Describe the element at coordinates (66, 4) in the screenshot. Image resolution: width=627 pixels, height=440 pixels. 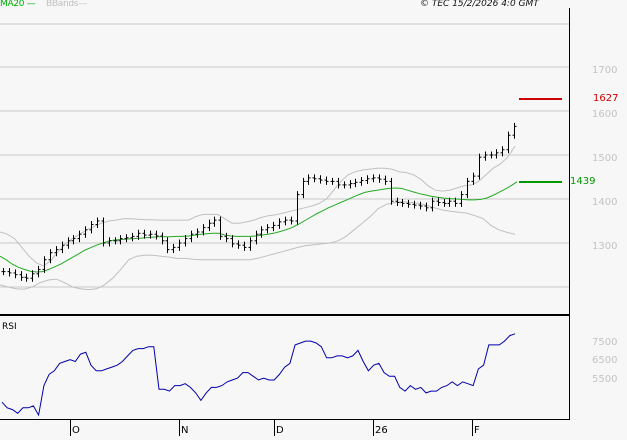
I see `legend-bbands: BBands—` at that location.